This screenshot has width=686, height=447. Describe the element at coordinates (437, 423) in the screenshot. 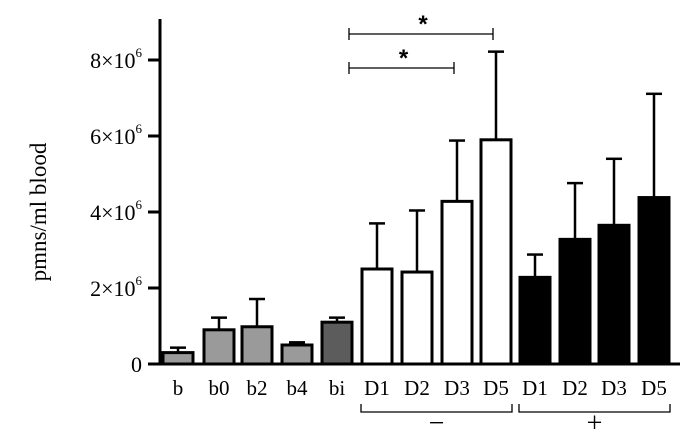

I see `group-label: −` at that location.